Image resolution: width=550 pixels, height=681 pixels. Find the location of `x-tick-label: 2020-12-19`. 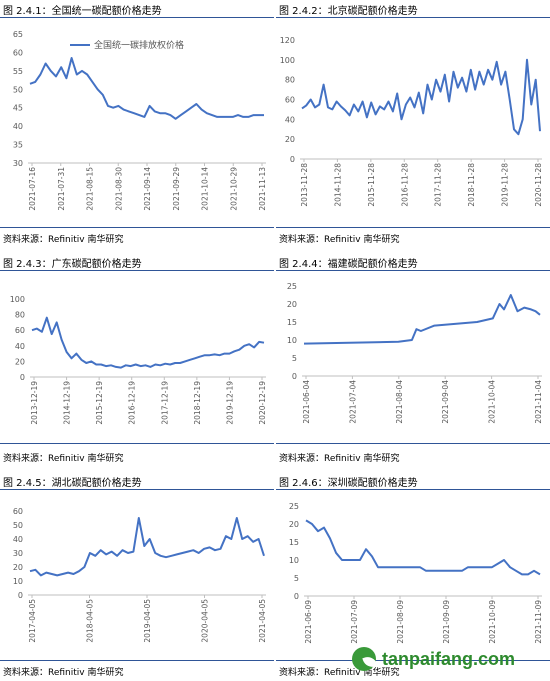

x-tick-label: 2020-12-19 is located at coordinates (262, 403).